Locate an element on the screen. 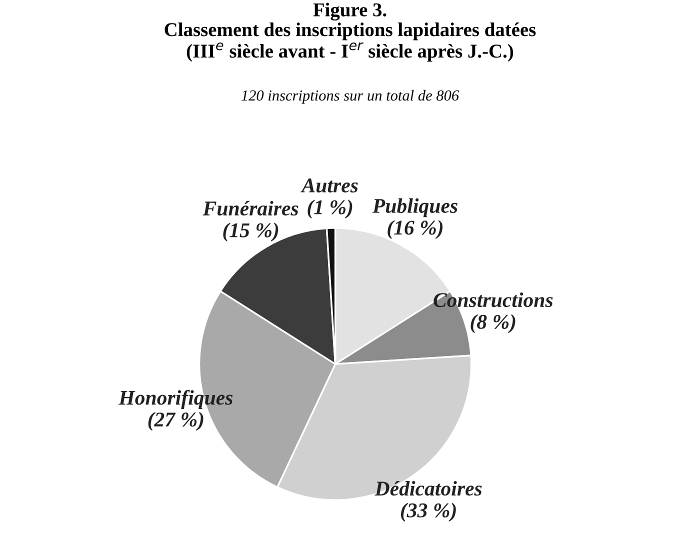 The image size is (700, 545). data-label: (8 %) is located at coordinates (493, 324).